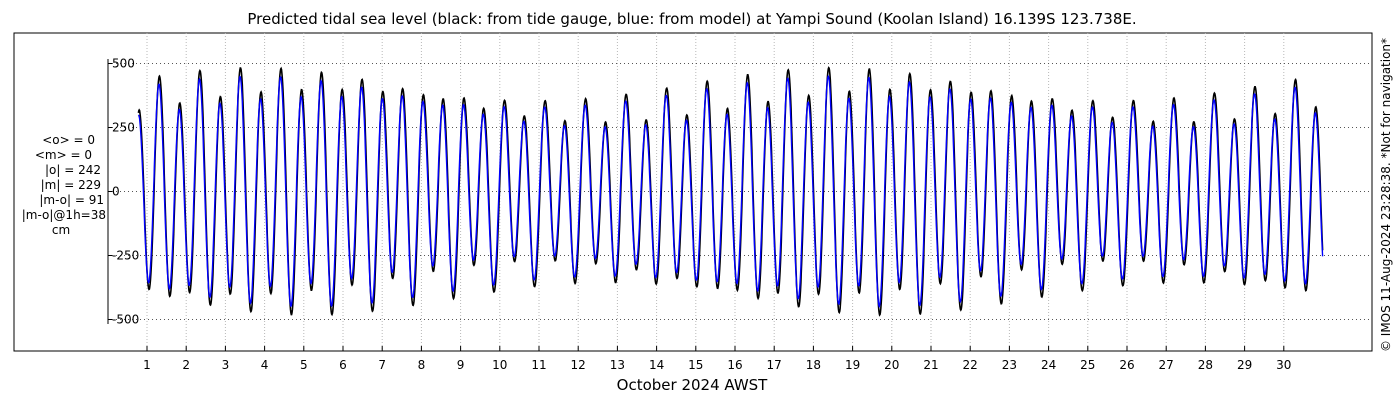 The image size is (1400, 400). I want to click on x-axis-label: October 2024 AWST, so click(693, 385).